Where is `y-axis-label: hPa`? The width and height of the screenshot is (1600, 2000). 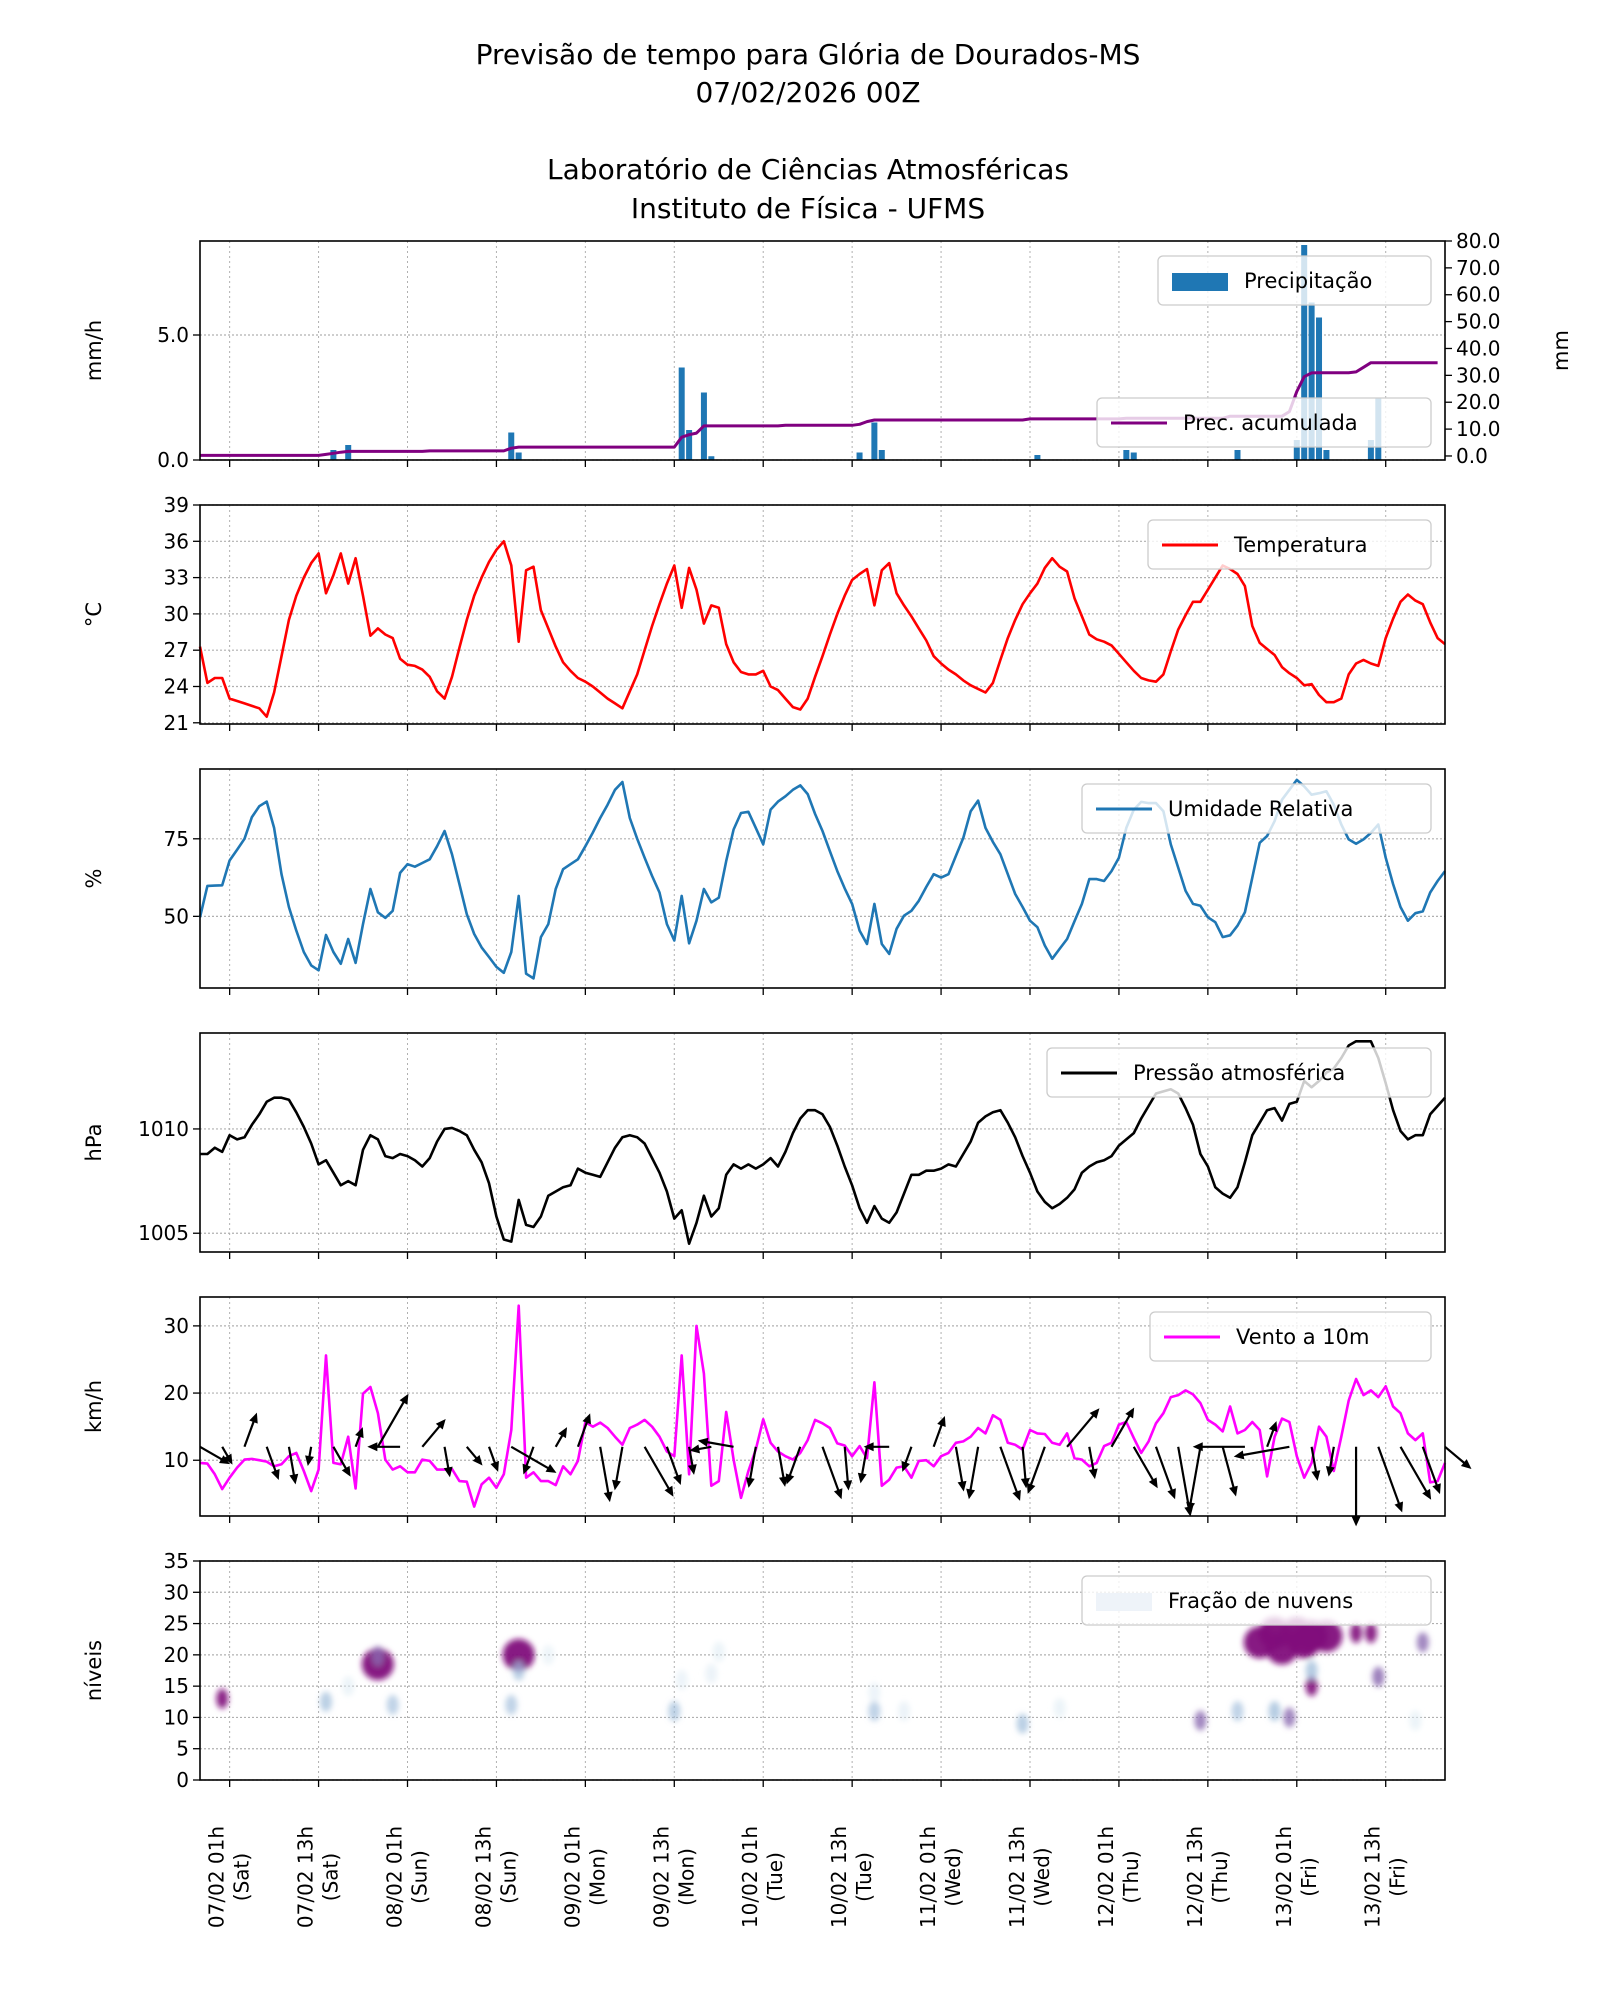
y-axis-label: hPa is located at coordinates (94, 1143).